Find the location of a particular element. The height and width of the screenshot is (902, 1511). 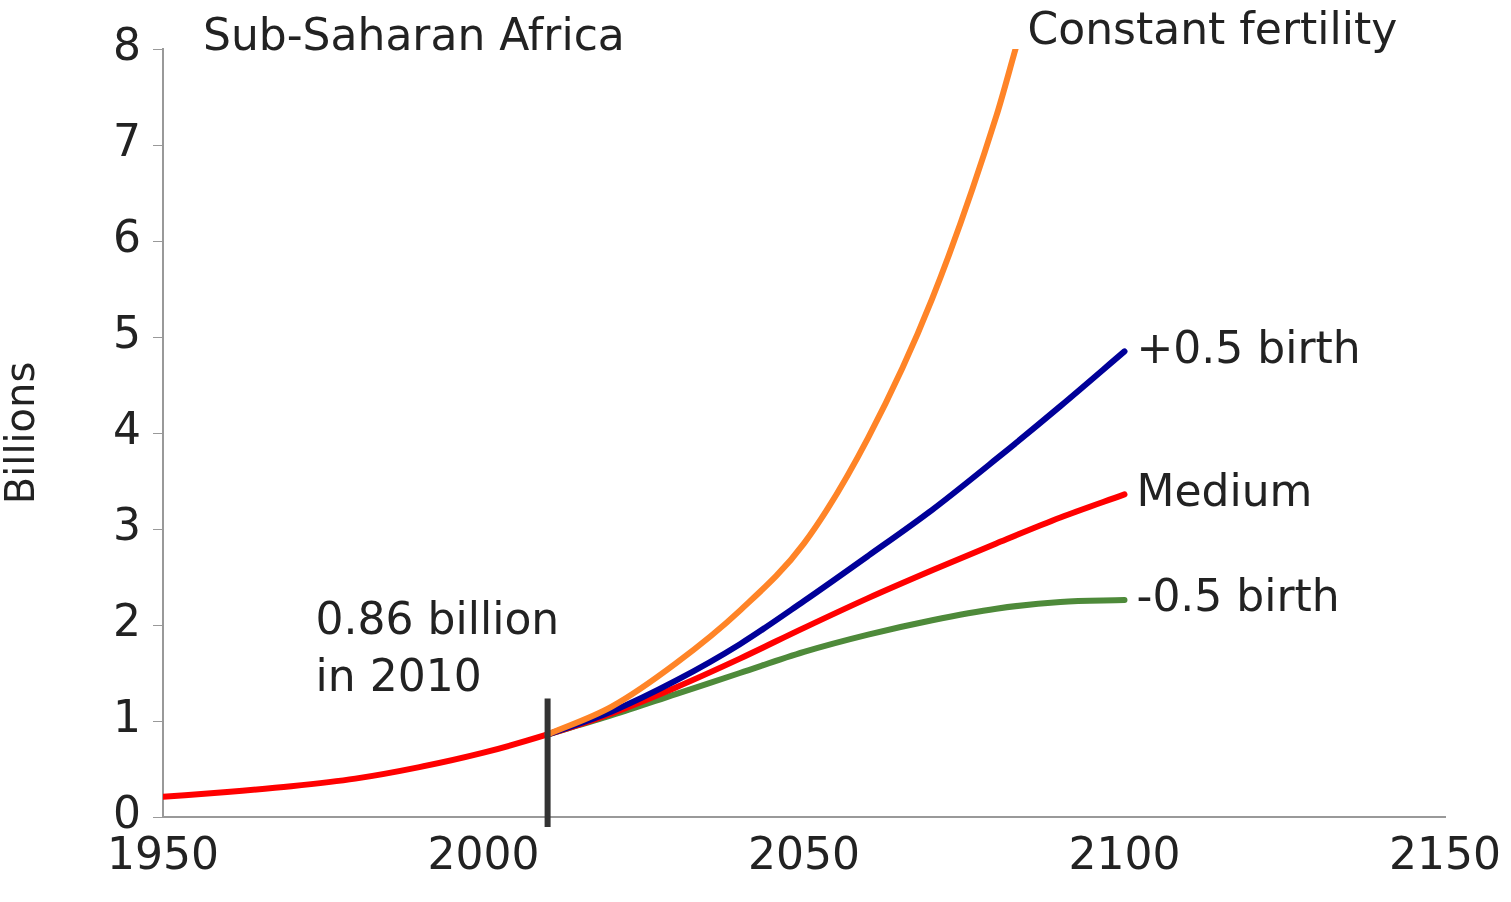

x-tick-label: 2000 is located at coordinates (483, 853).